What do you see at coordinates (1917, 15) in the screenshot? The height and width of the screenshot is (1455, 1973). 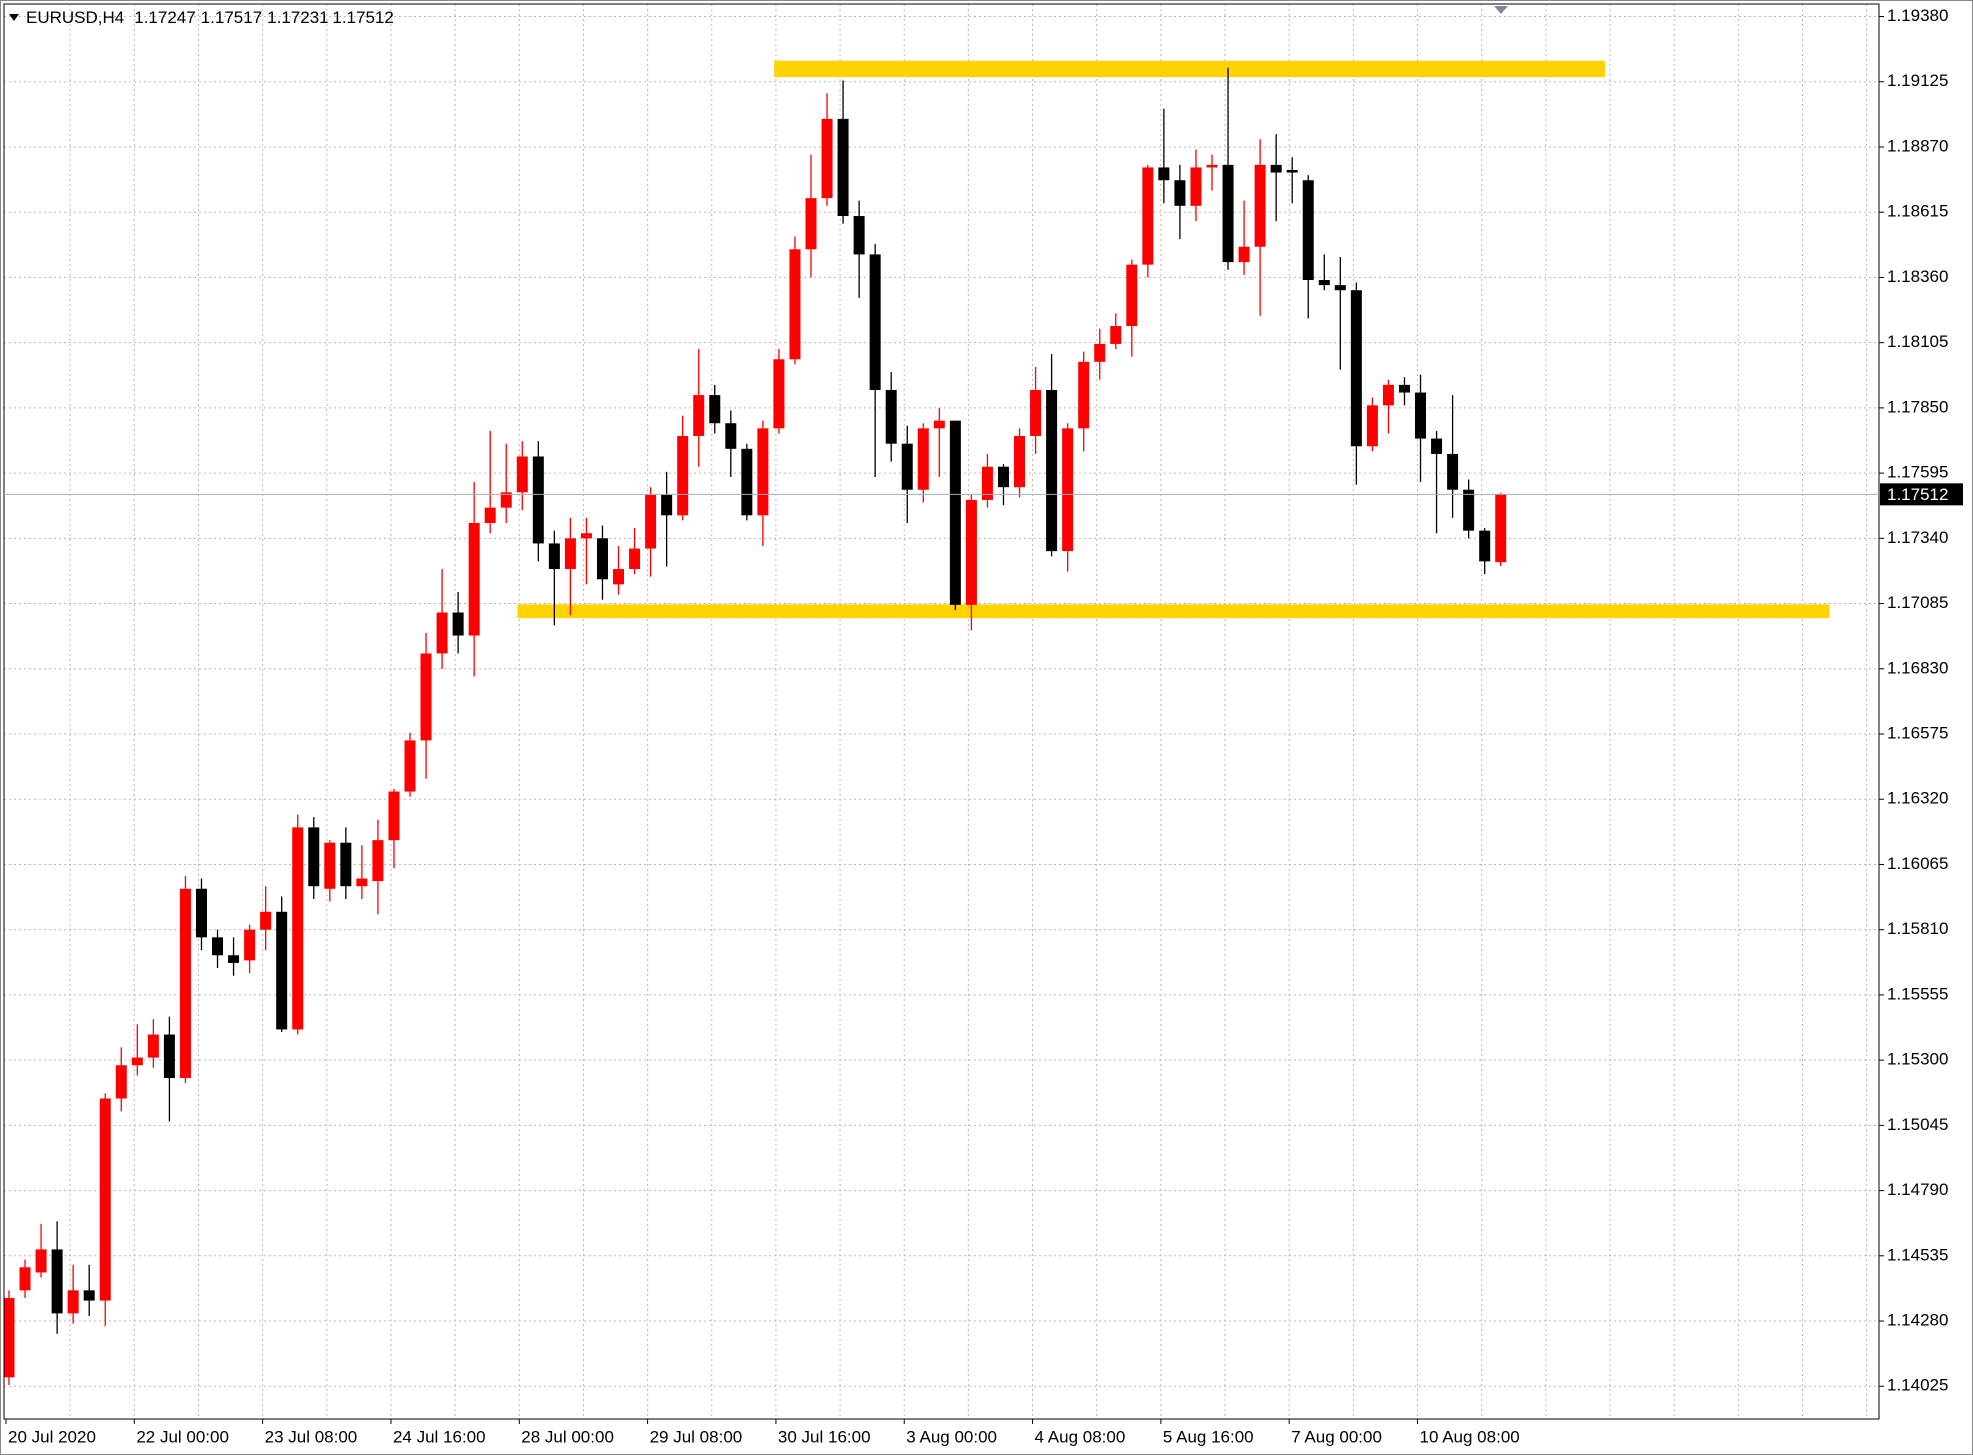 I see `y-tick-label: 1.19380` at bounding box center [1917, 15].